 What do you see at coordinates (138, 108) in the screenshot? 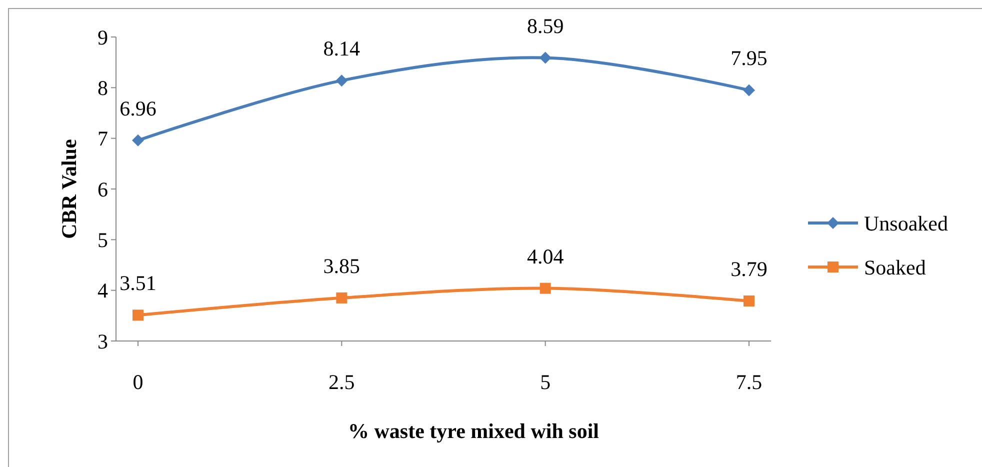
I see `data-label: 6.96` at bounding box center [138, 108].